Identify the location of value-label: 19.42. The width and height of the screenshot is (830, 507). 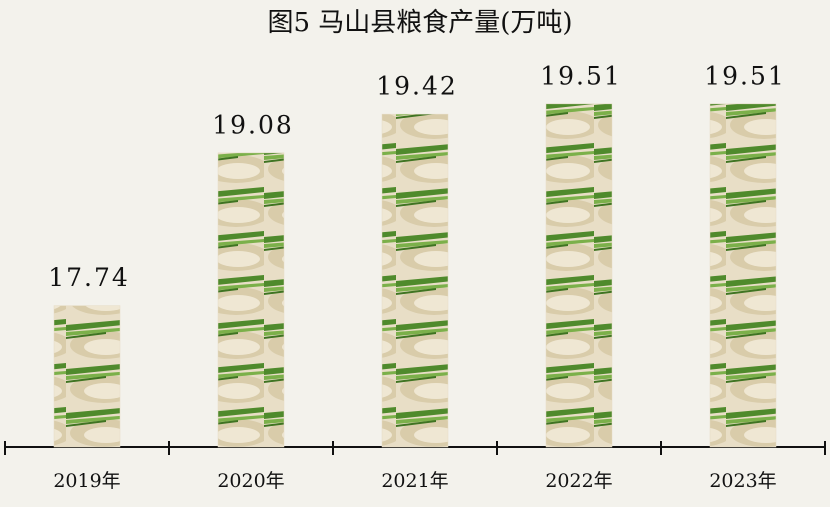
(417, 86).